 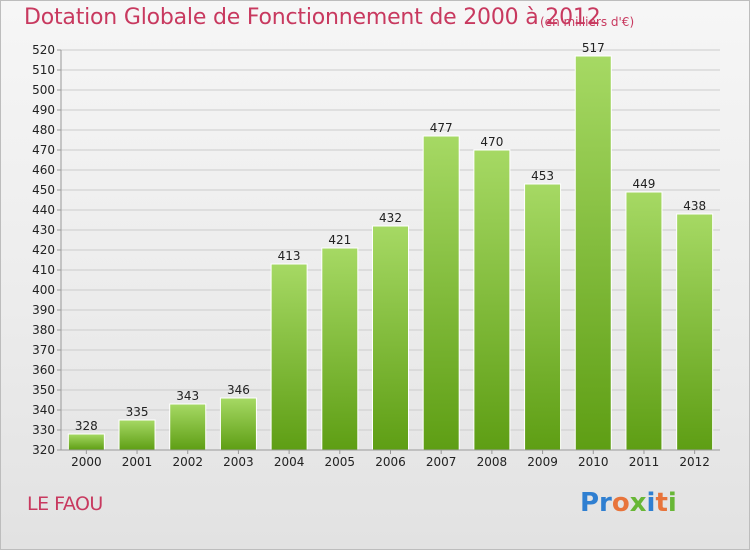 What do you see at coordinates (43, 250) in the screenshot?
I see `y-tick-label: 420` at bounding box center [43, 250].